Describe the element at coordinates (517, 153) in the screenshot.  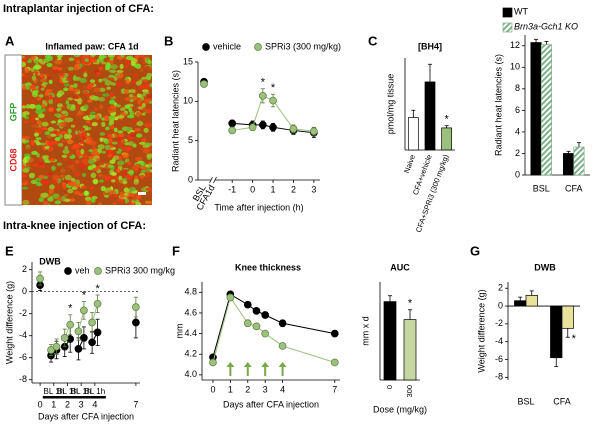
I see `y-tick-label: 2` at that location.